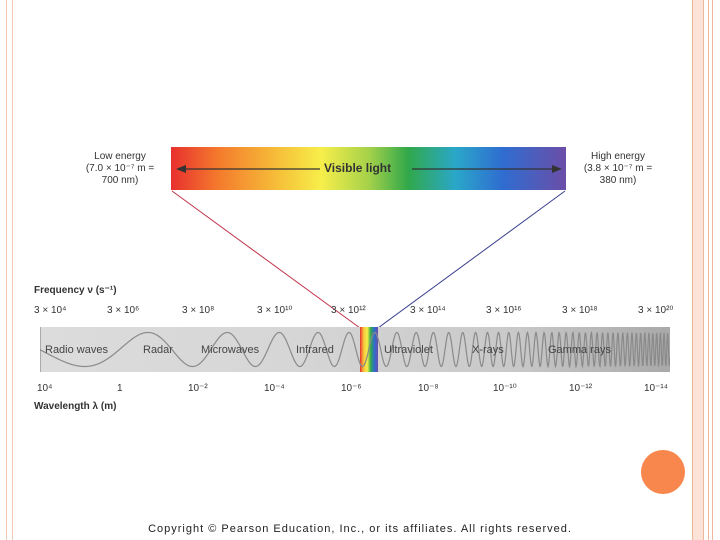 The height and width of the screenshot is (540, 720). I want to click on visible-light-label: Visible light, so click(358, 168).